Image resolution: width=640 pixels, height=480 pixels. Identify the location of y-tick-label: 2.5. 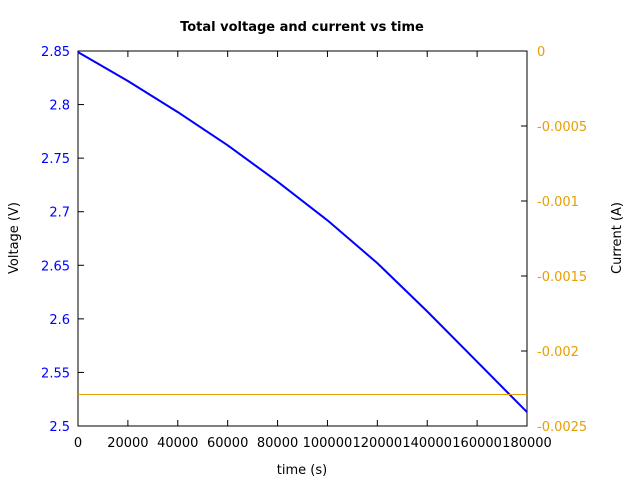
(59, 427).